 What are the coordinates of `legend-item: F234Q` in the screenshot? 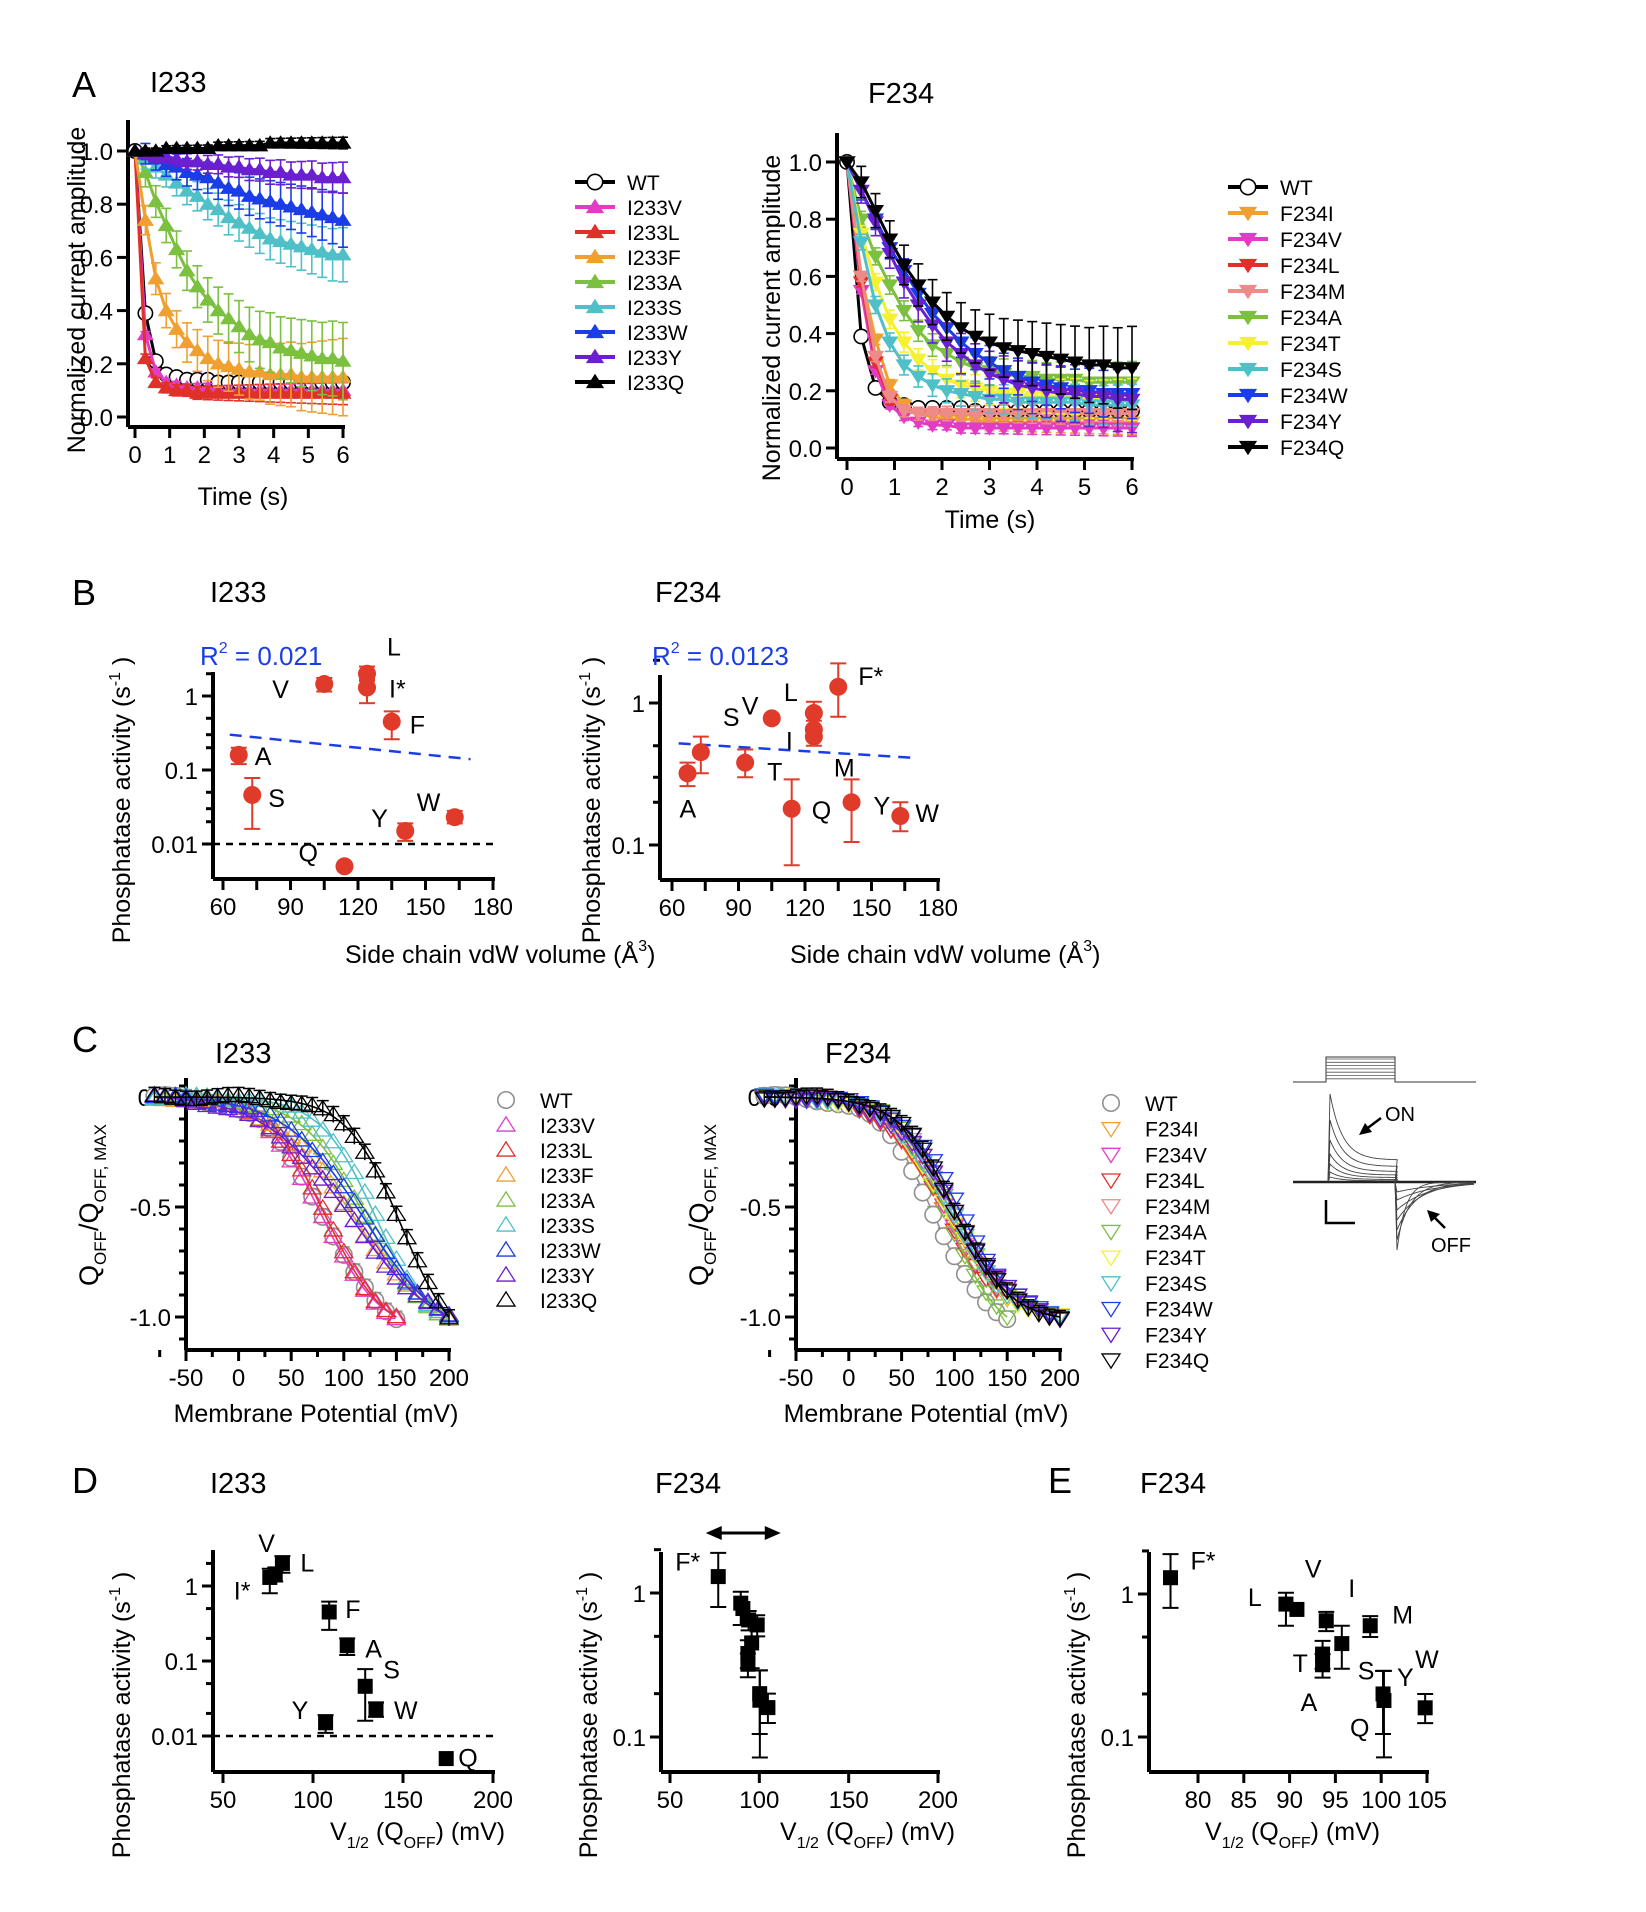 It's located at (1154, 1361).